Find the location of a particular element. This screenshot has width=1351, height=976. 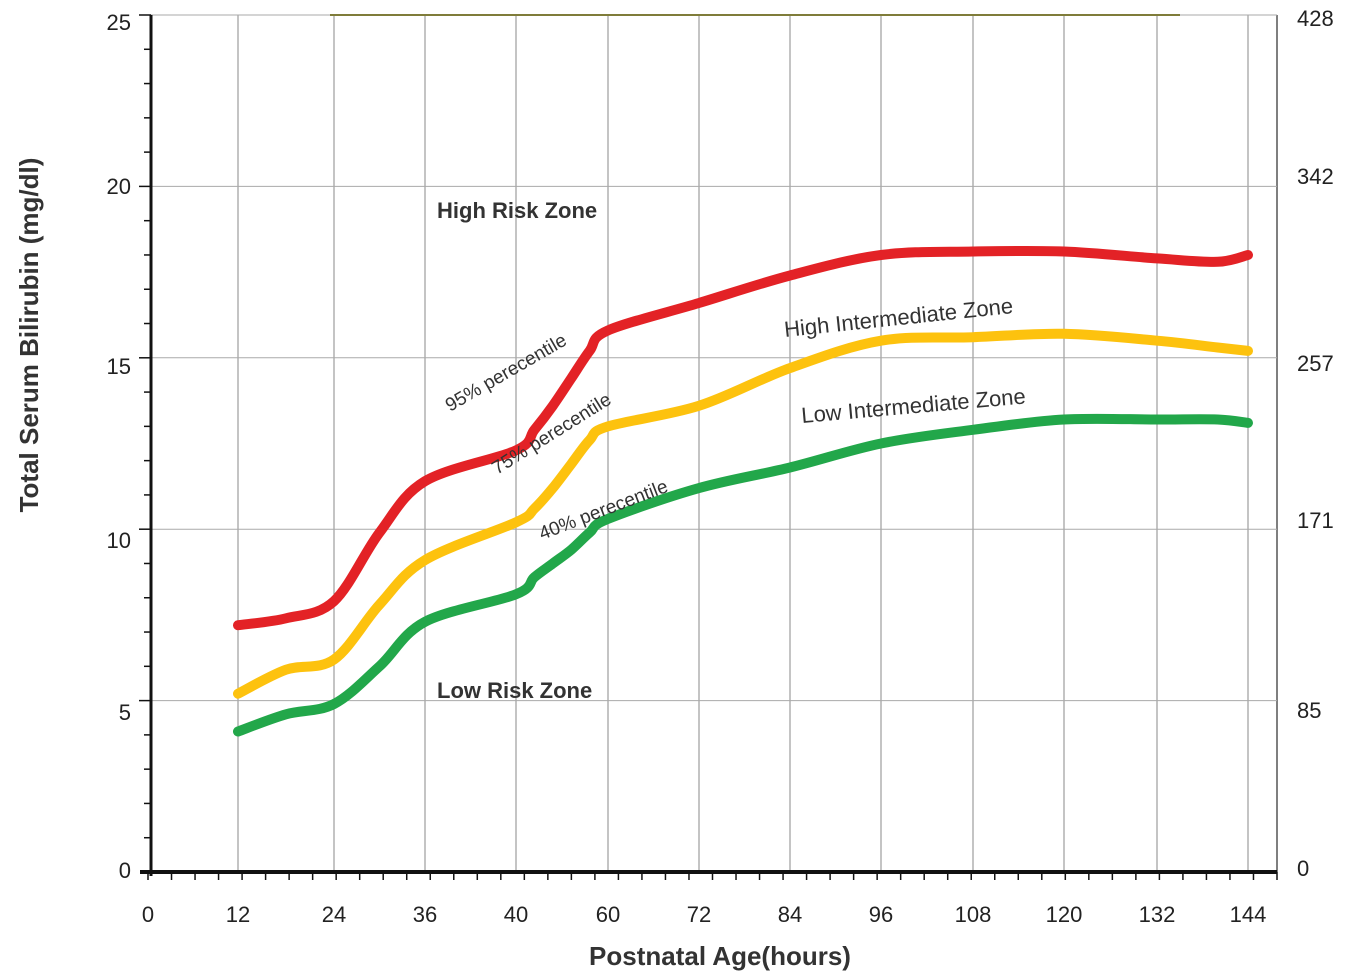

y2-tick-label: 342 is located at coordinates (1315, 176).